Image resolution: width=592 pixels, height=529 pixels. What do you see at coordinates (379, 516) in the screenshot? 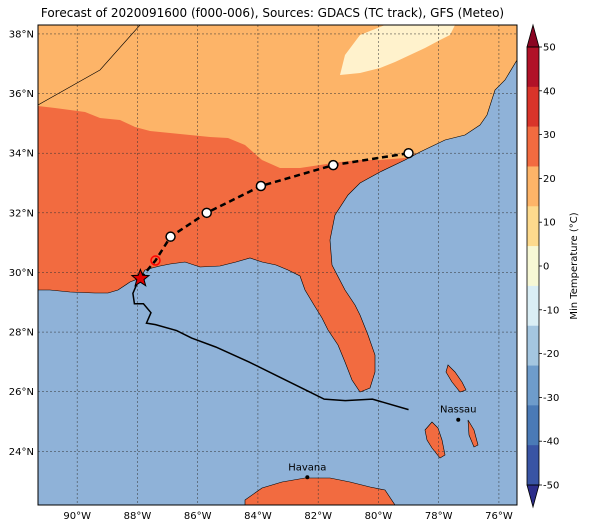
I see `lon-tick-label: 80°W` at bounding box center [379, 516].